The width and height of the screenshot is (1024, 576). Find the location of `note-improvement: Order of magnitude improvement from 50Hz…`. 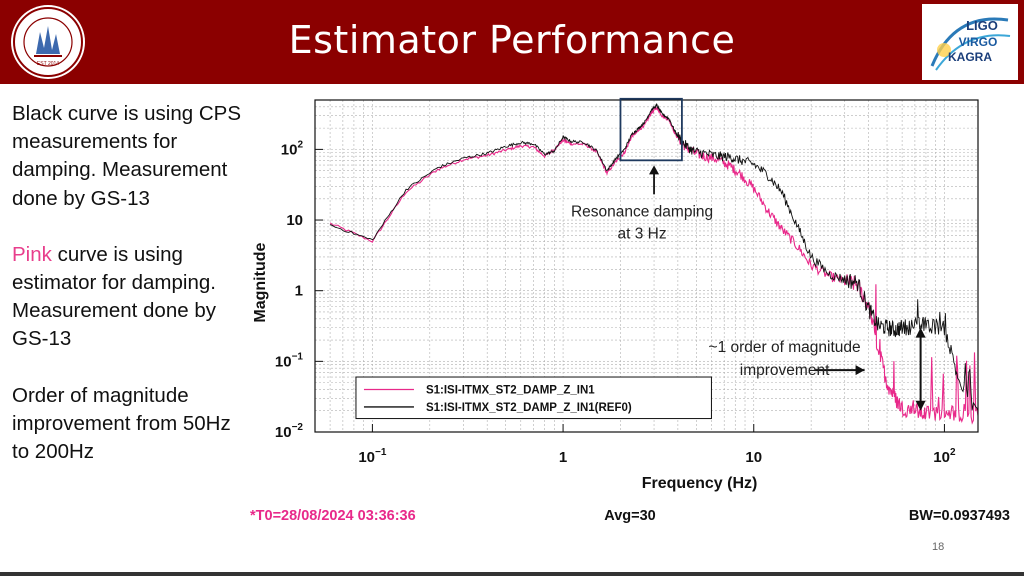

note-improvement: Order of magnitude improvement from 50Hz… is located at coordinates (121, 423).